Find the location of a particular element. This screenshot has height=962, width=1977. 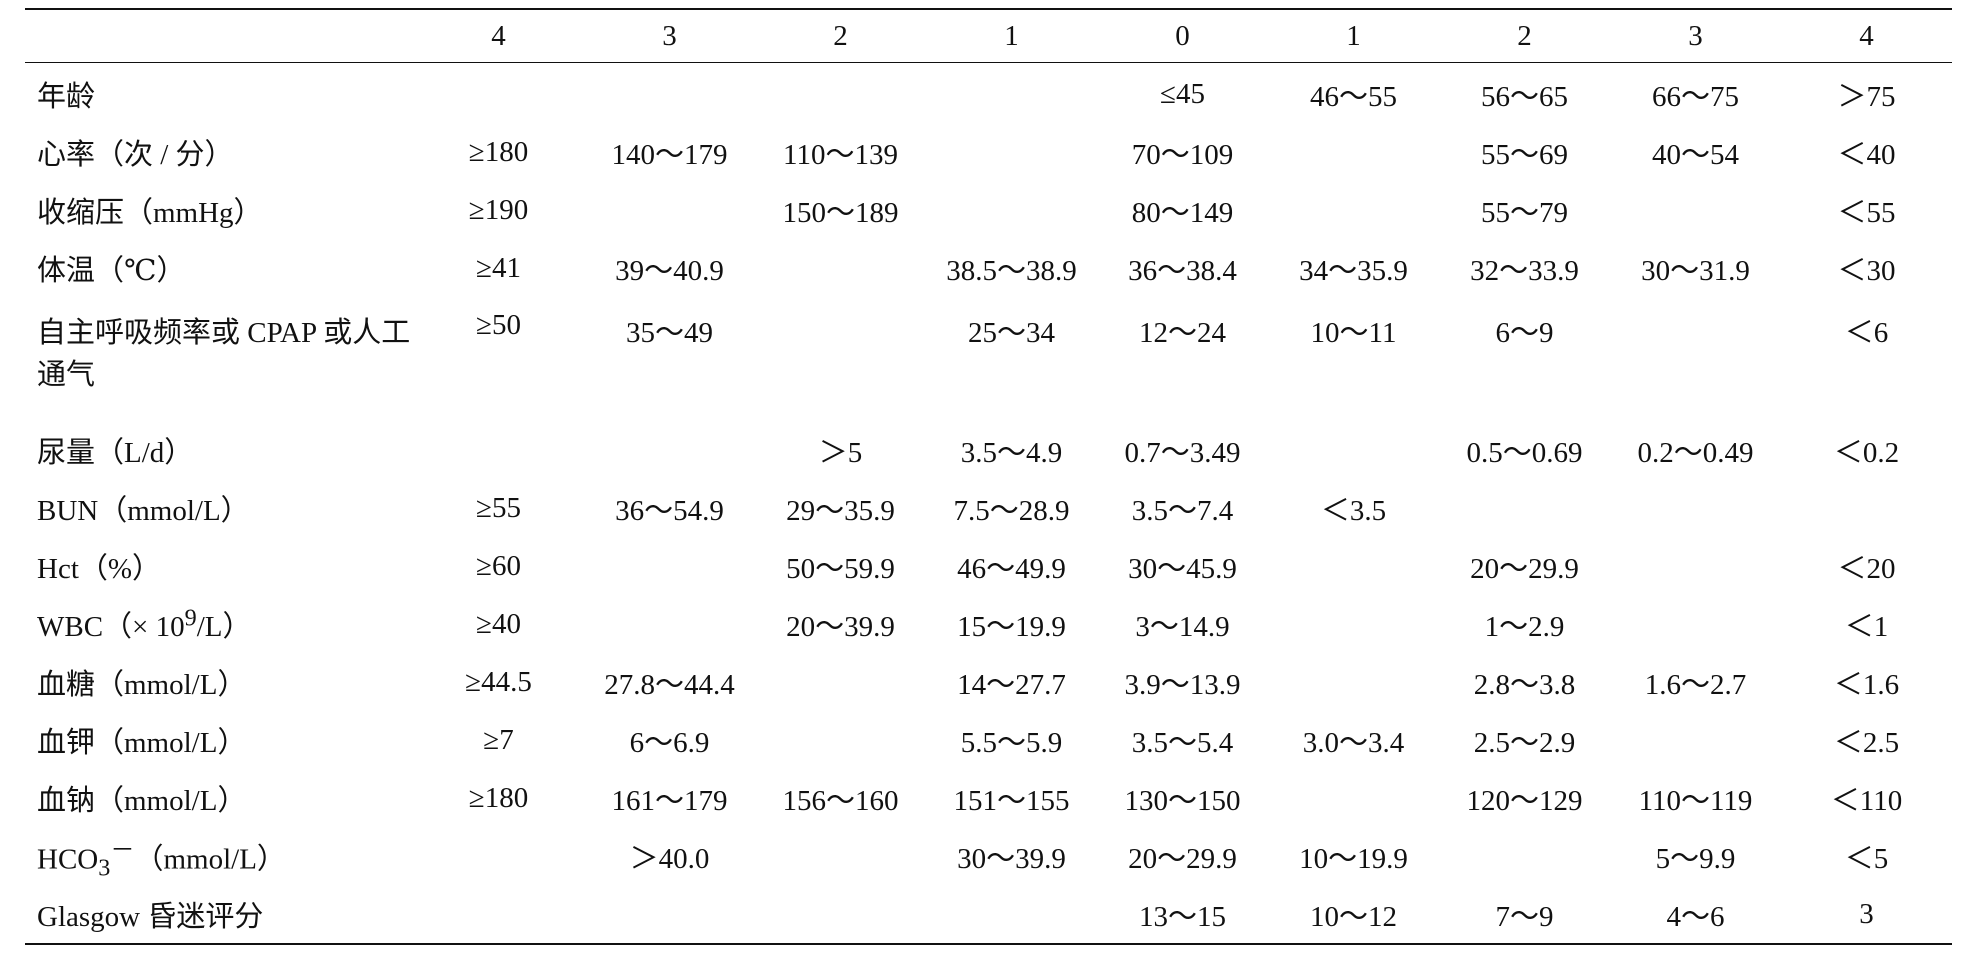

row-label: WBC（× 109/L） is located at coordinates (219, 624).